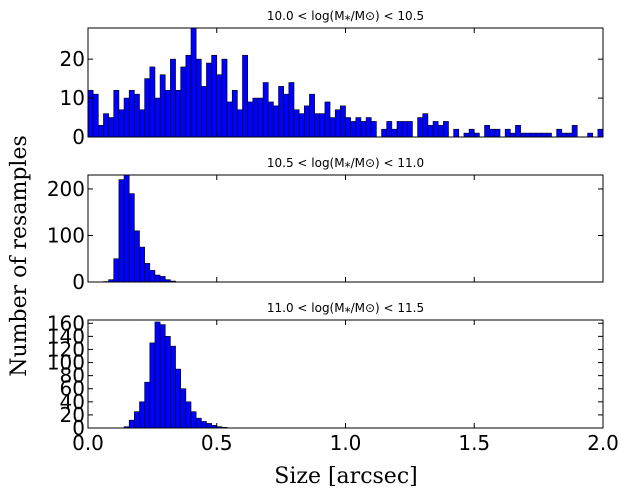 The image size is (625, 491). I want to click on x-axis-label: Size [arcsec], so click(345, 476).